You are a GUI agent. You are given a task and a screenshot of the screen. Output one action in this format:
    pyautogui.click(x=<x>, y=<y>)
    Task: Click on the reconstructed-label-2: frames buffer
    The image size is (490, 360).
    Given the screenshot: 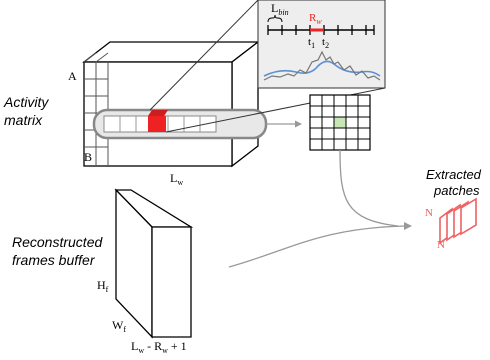 What is the action you would take?
    pyautogui.click(x=54, y=260)
    